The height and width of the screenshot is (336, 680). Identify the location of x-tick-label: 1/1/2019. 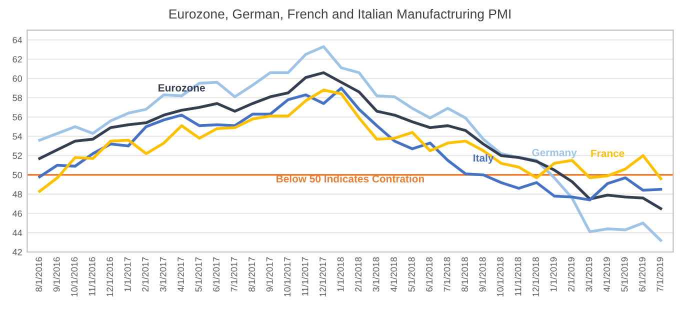
(553, 274).